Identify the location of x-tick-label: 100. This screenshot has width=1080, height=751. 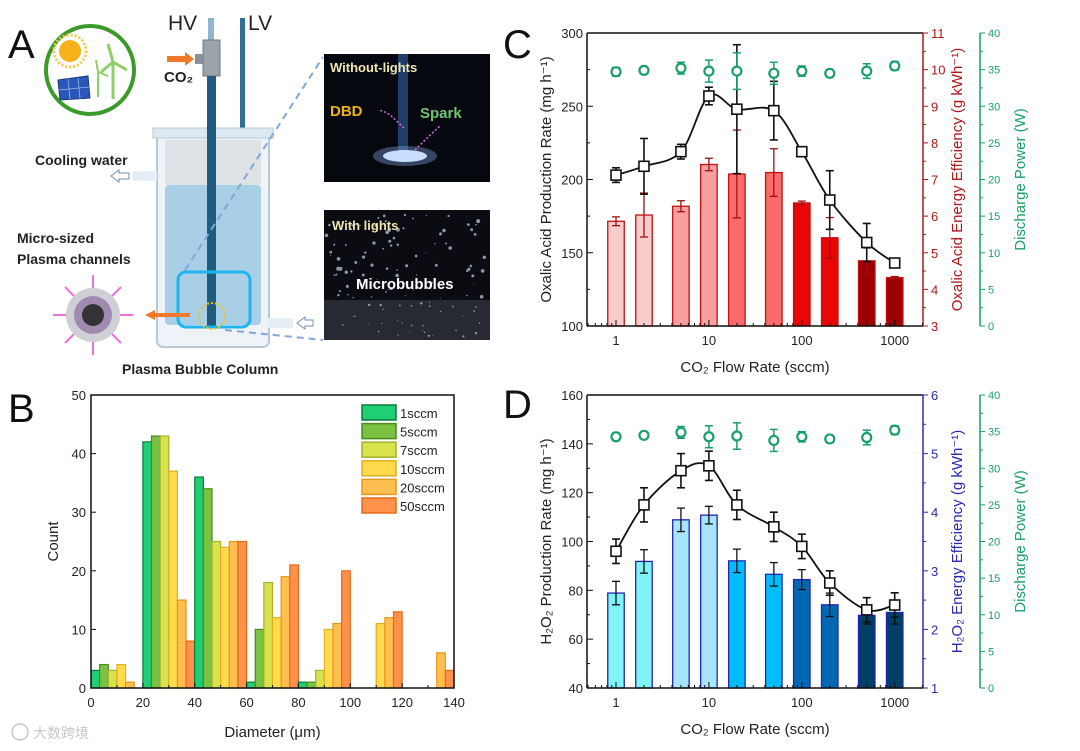
(802, 702).